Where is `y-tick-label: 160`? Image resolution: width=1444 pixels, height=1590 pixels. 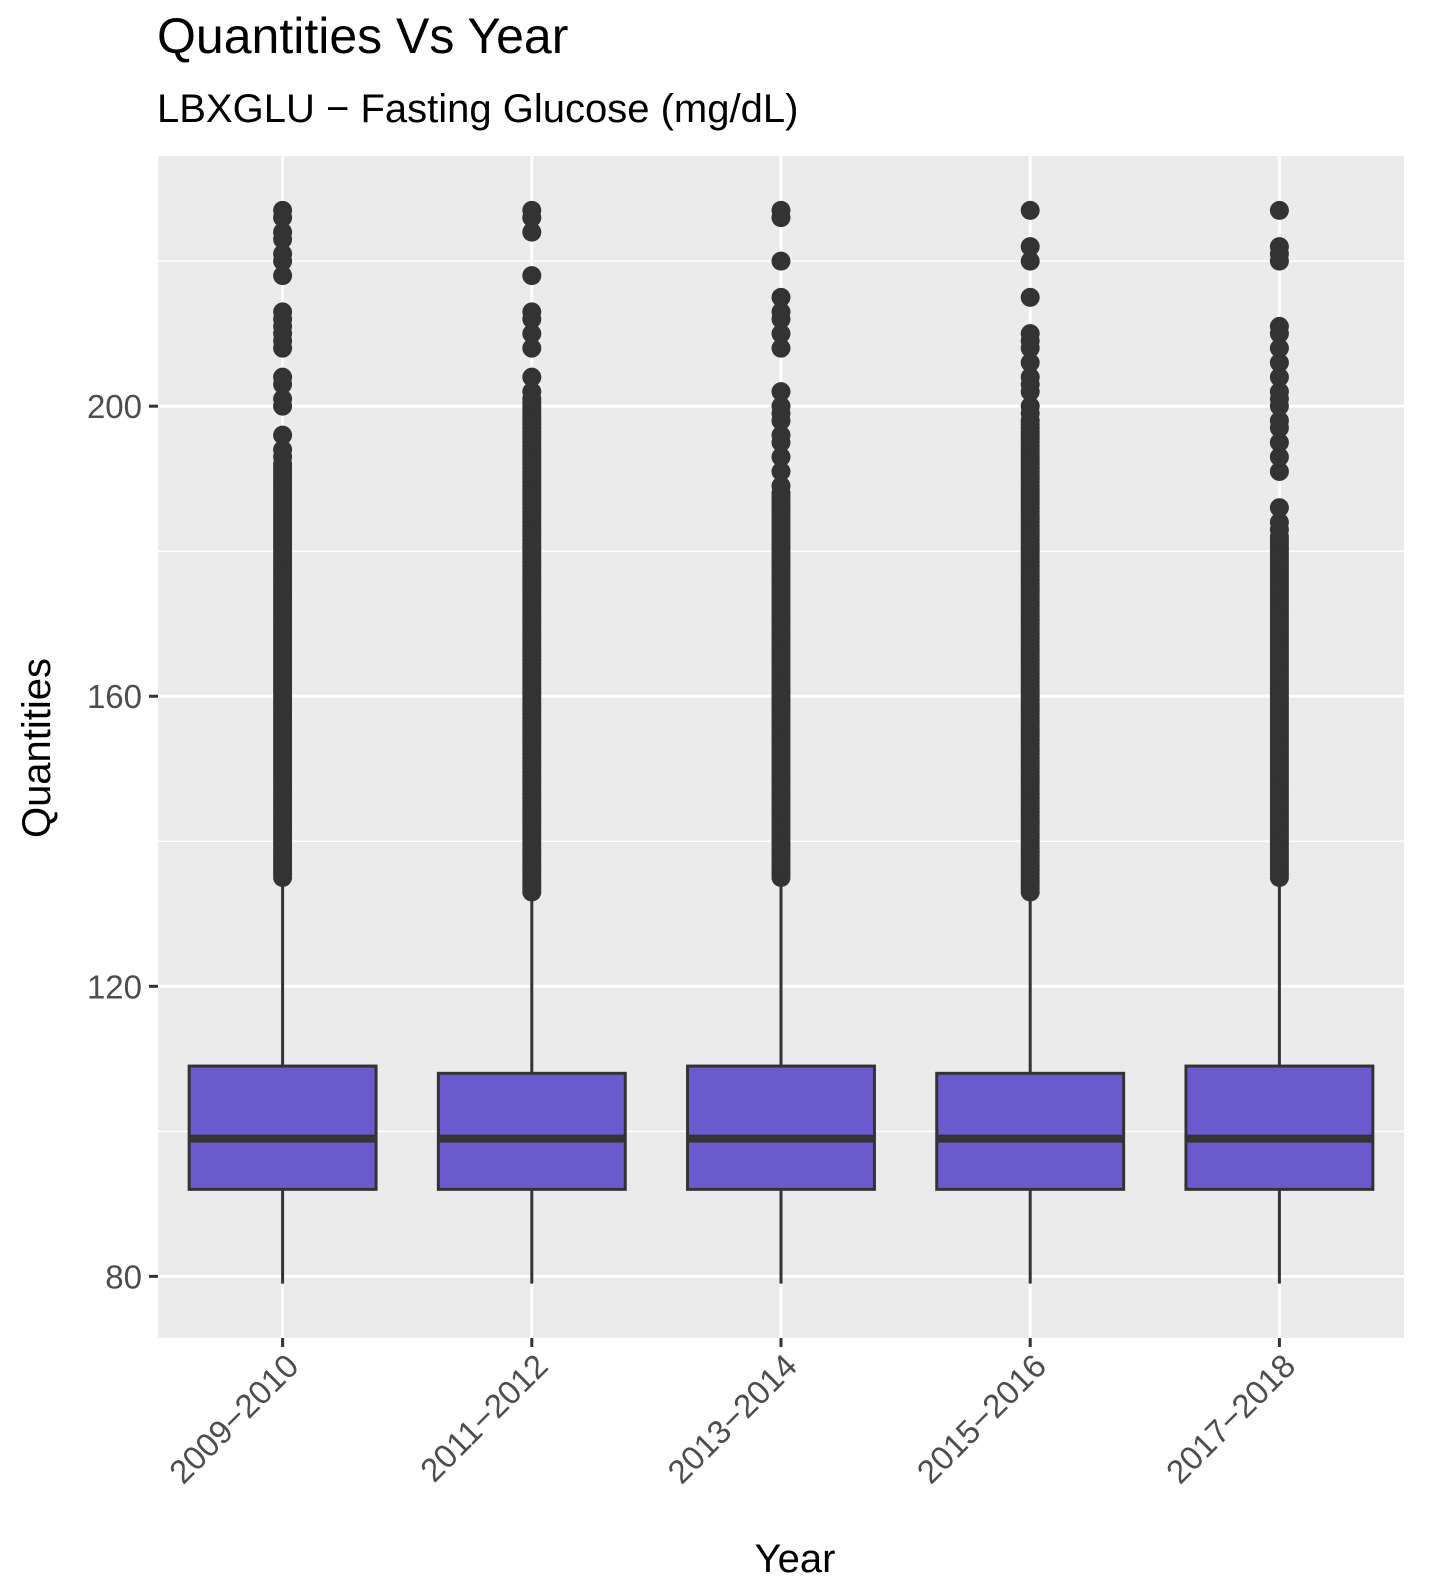 y-tick-label: 160 is located at coordinates (114, 696).